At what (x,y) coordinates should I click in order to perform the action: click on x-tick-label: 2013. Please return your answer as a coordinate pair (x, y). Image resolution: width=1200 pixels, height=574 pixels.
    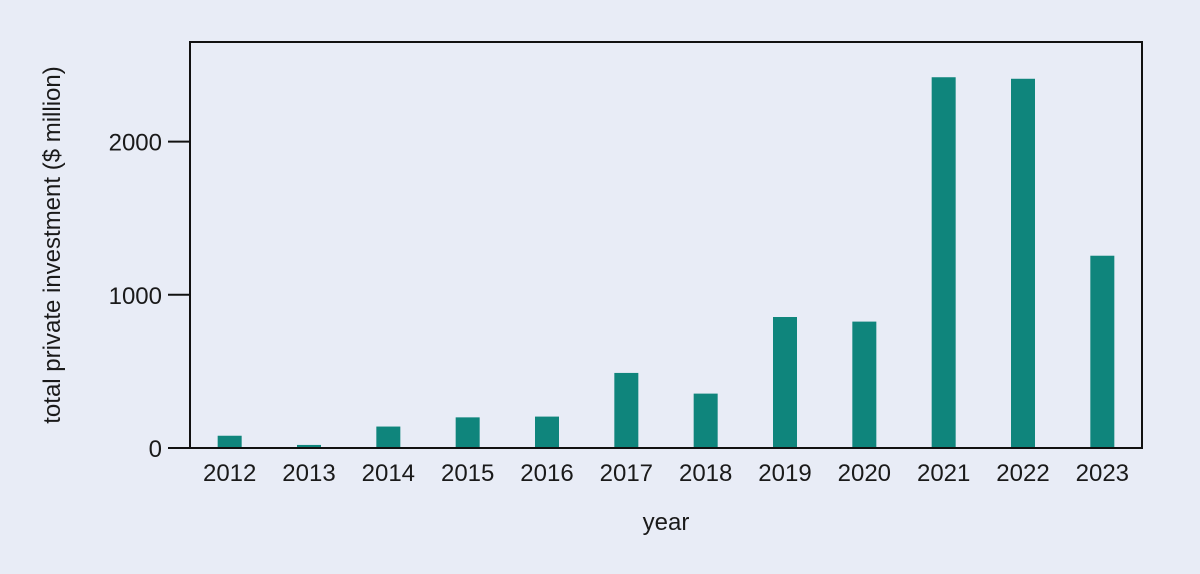
    Looking at the image, I should click on (308, 473).